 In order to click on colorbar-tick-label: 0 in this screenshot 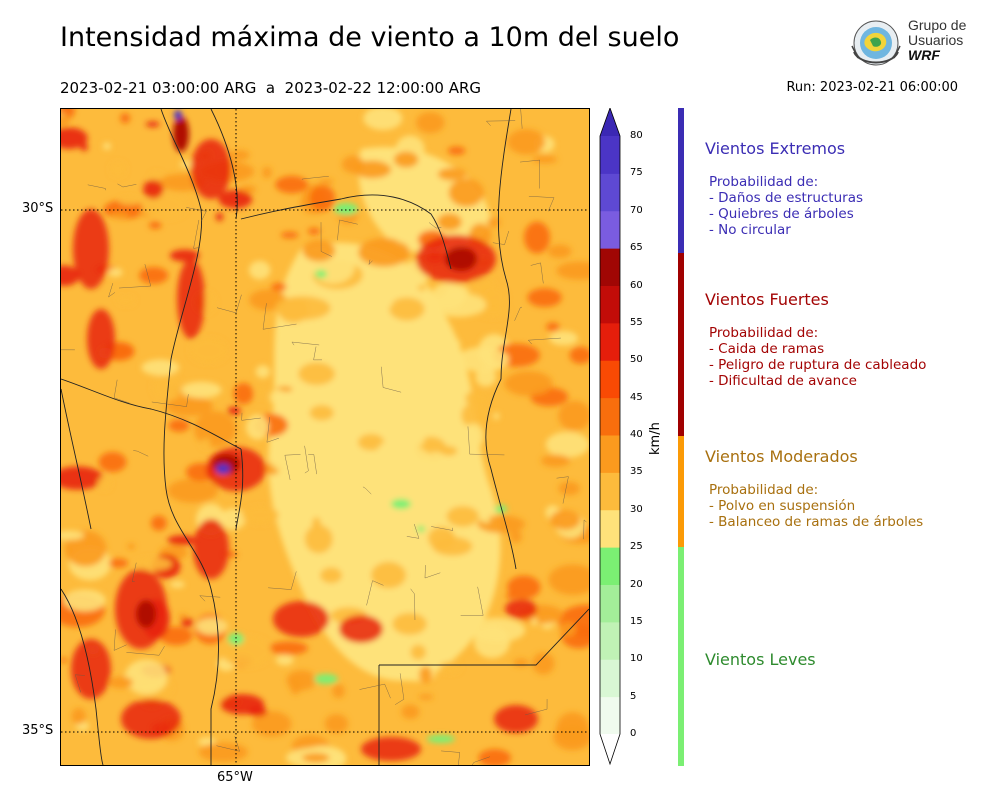, I will do `click(633, 733)`.